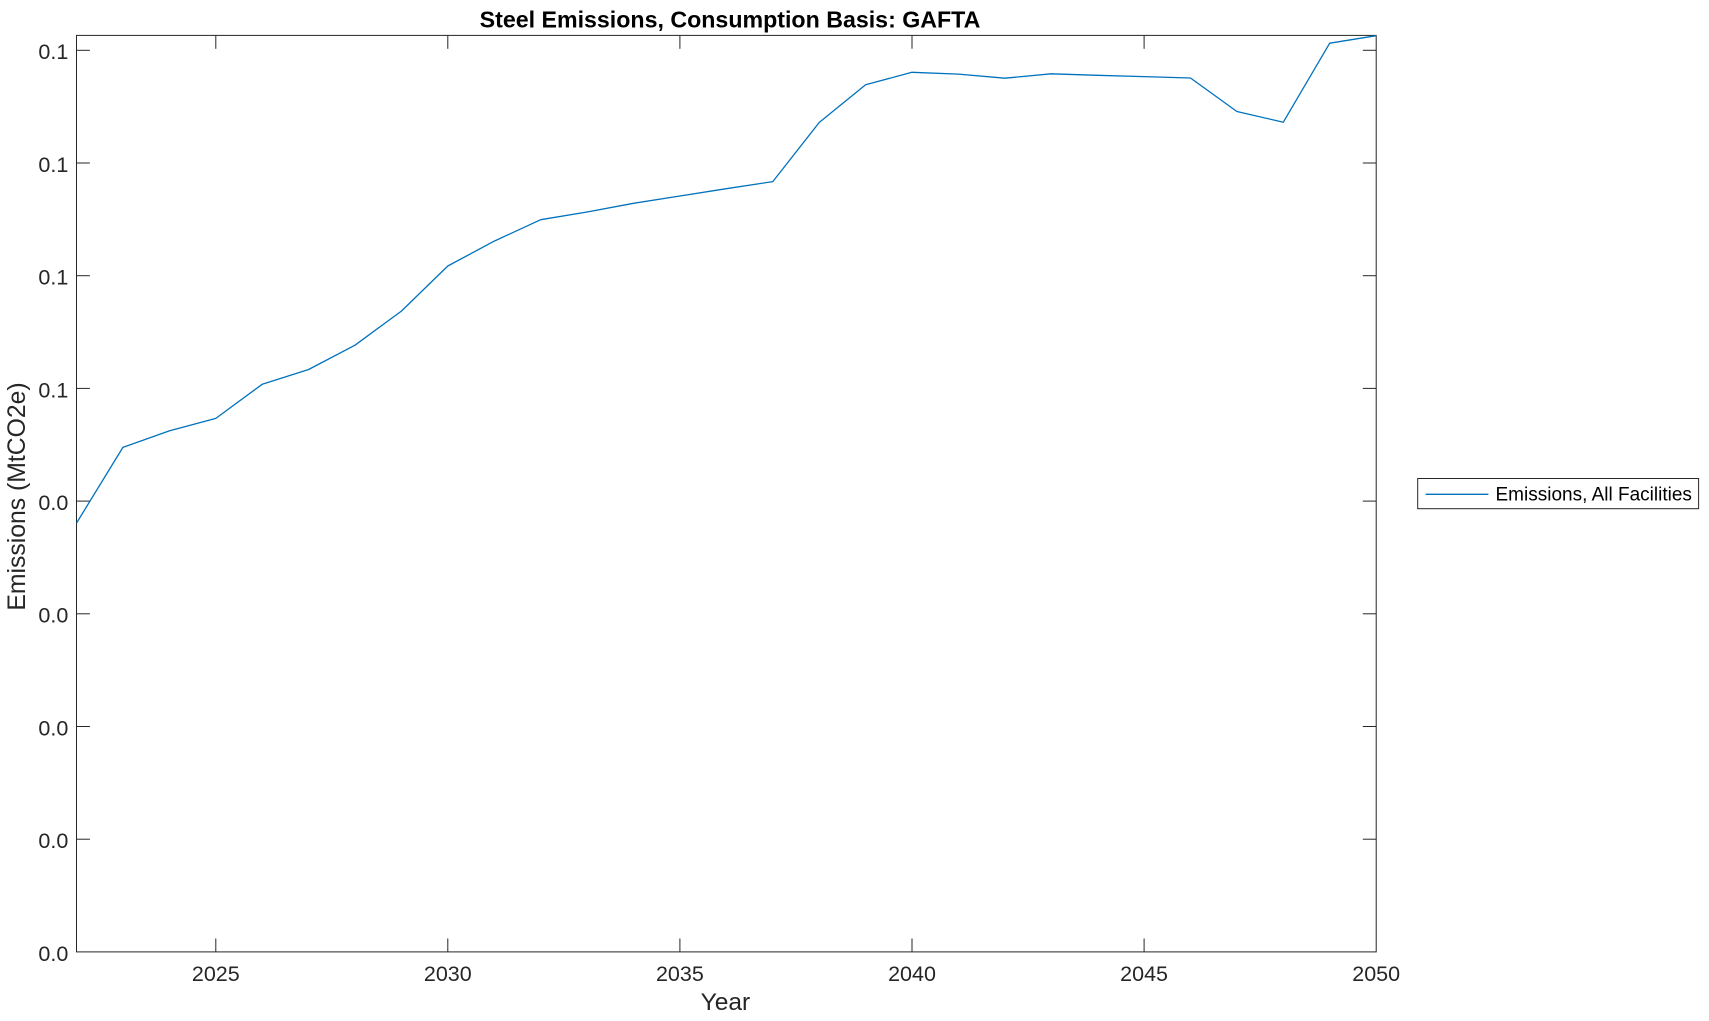  I want to click on svg-text: Emissions (MtCO2e), so click(17, 496).